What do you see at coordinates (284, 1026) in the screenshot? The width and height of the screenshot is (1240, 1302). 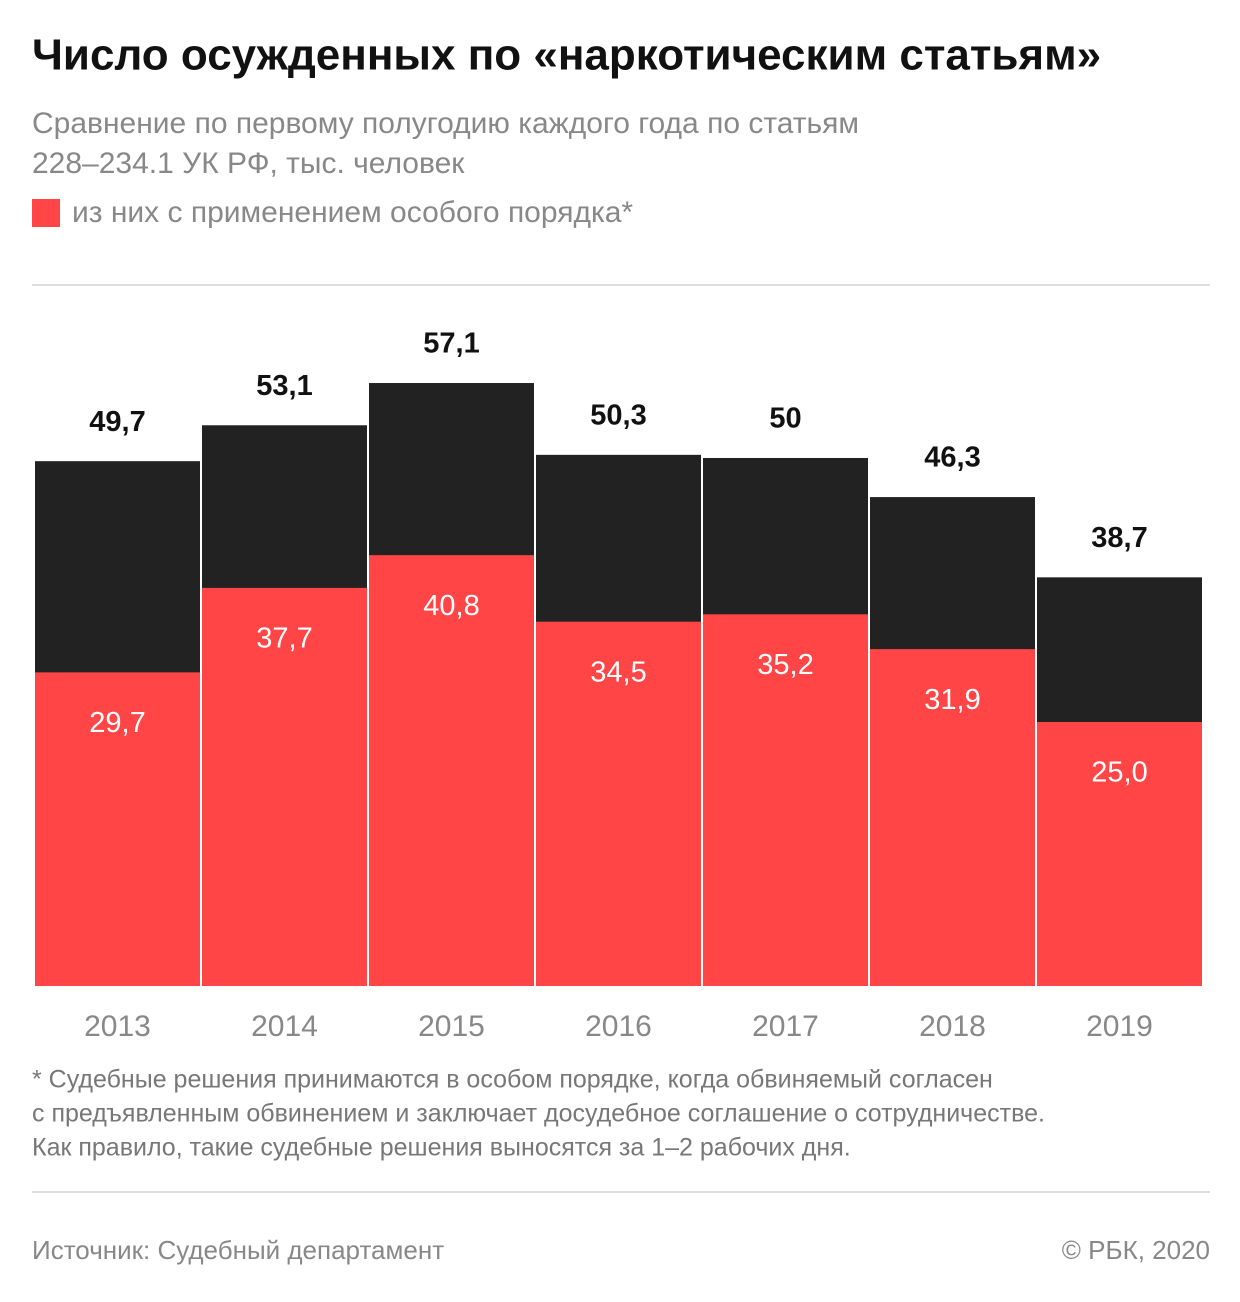 I see `x-tick-label: 2014` at bounding box center [284, 1026].